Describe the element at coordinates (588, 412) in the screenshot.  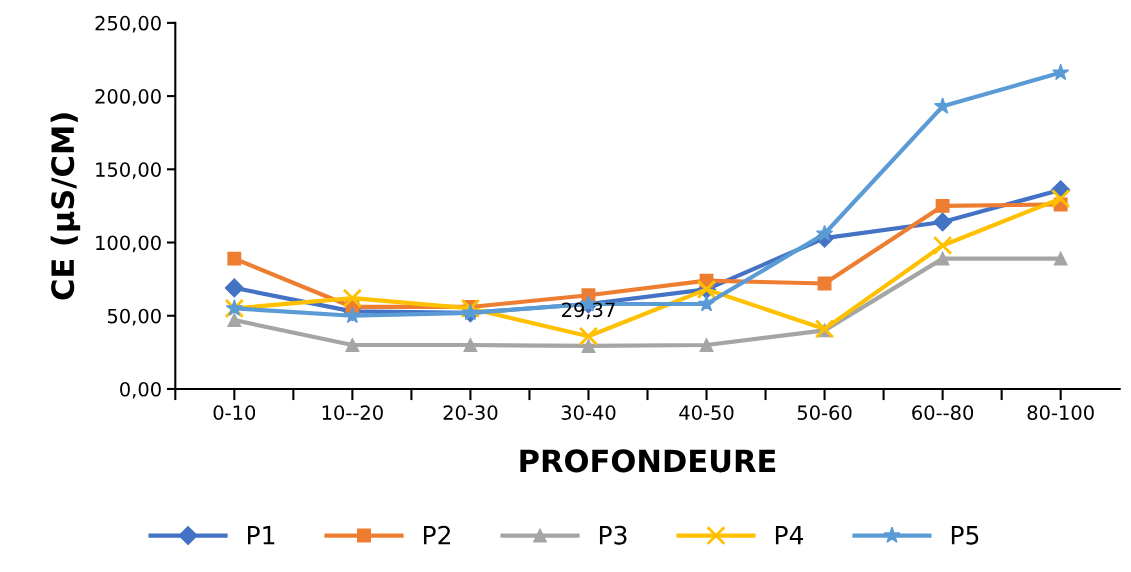
I see `x-tick-label: 30-40` at that location.